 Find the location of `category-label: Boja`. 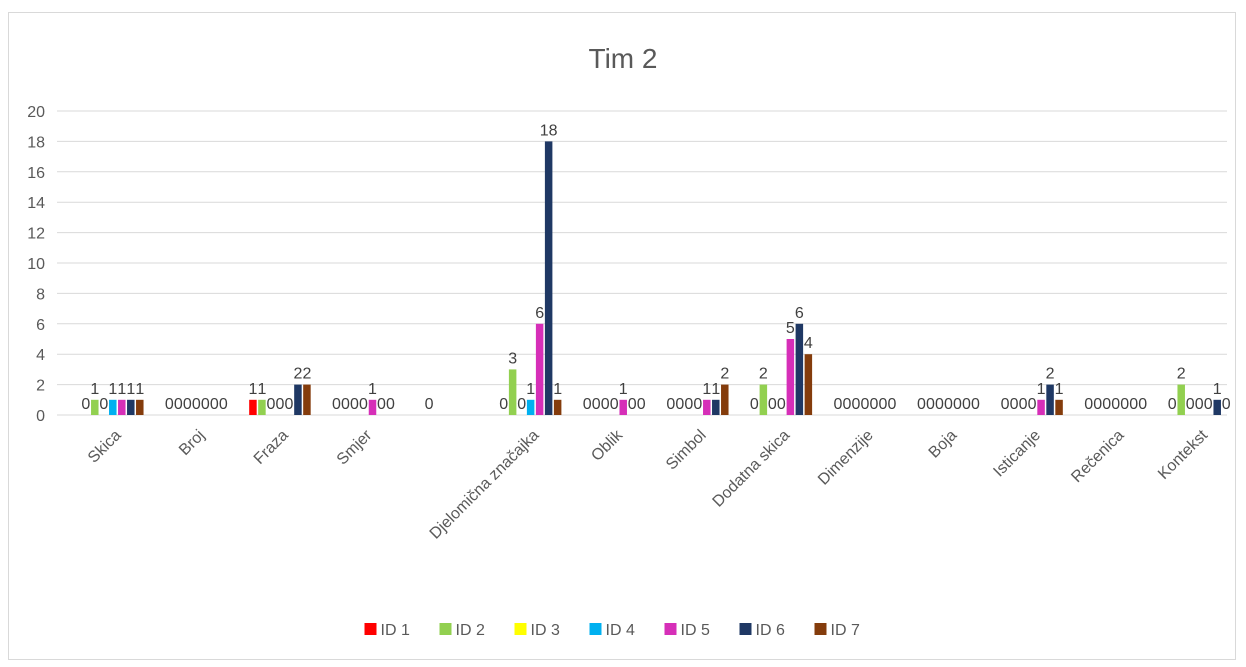

category-label: Boja is located at coordinates (943, 444).